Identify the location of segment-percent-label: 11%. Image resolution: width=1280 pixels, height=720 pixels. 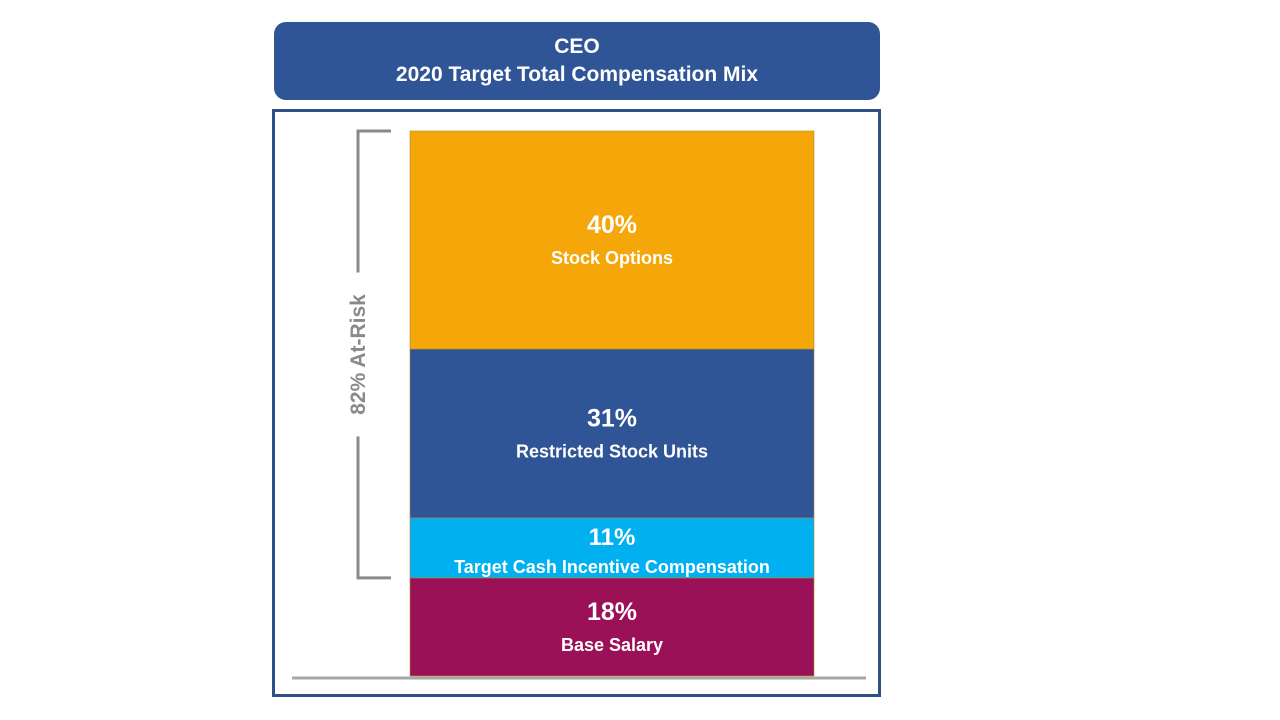
(612, 537).